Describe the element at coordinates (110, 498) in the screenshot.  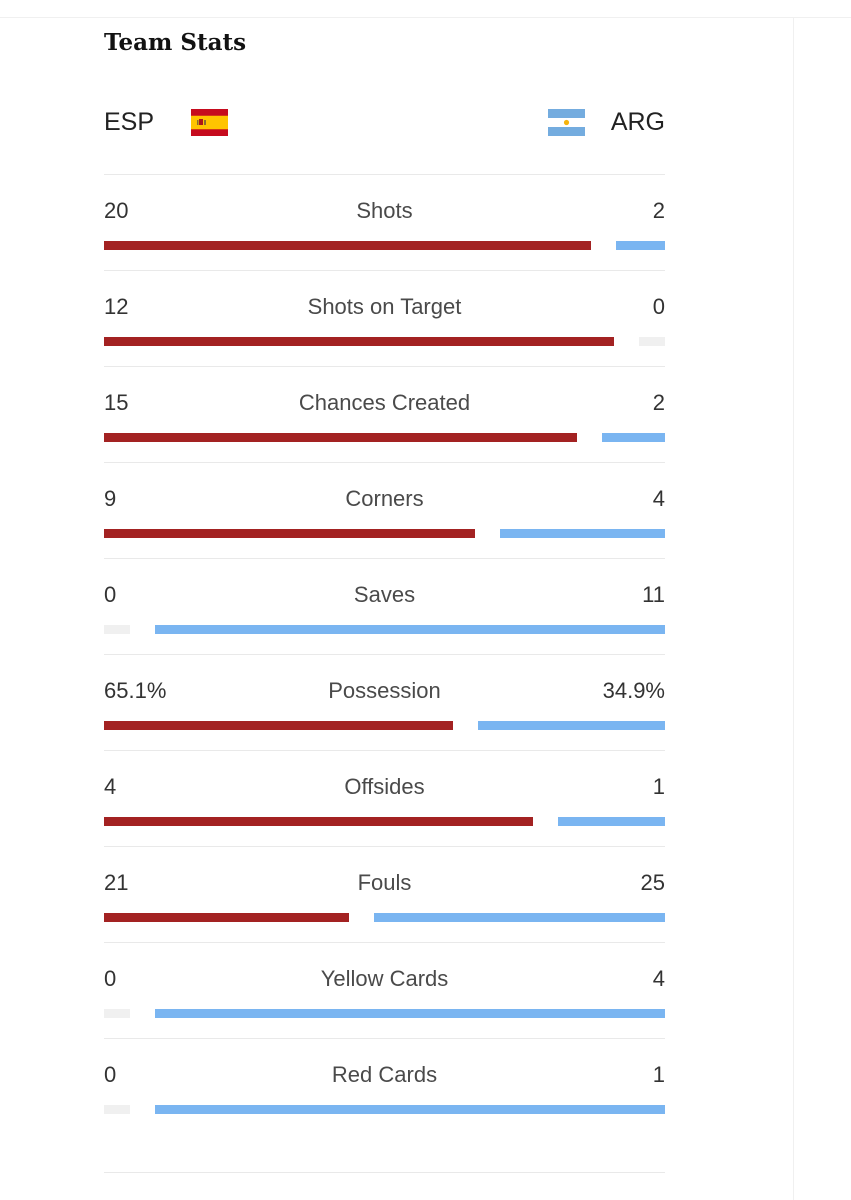
I see `home-stat-value: 9` at that location.